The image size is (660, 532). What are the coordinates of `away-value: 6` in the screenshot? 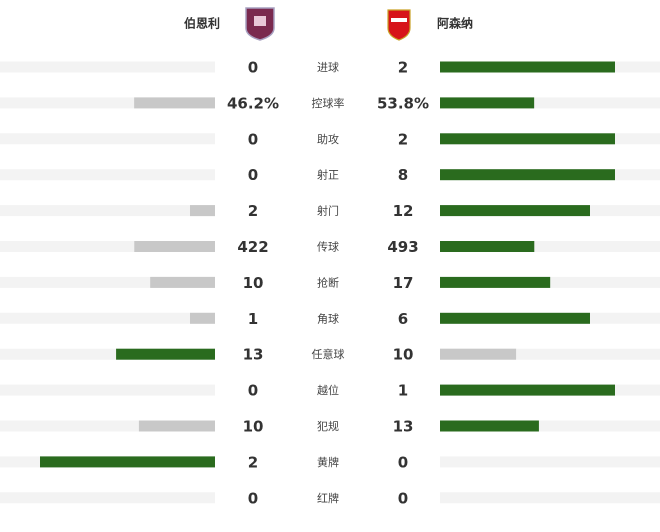 It's located at (403, 319).